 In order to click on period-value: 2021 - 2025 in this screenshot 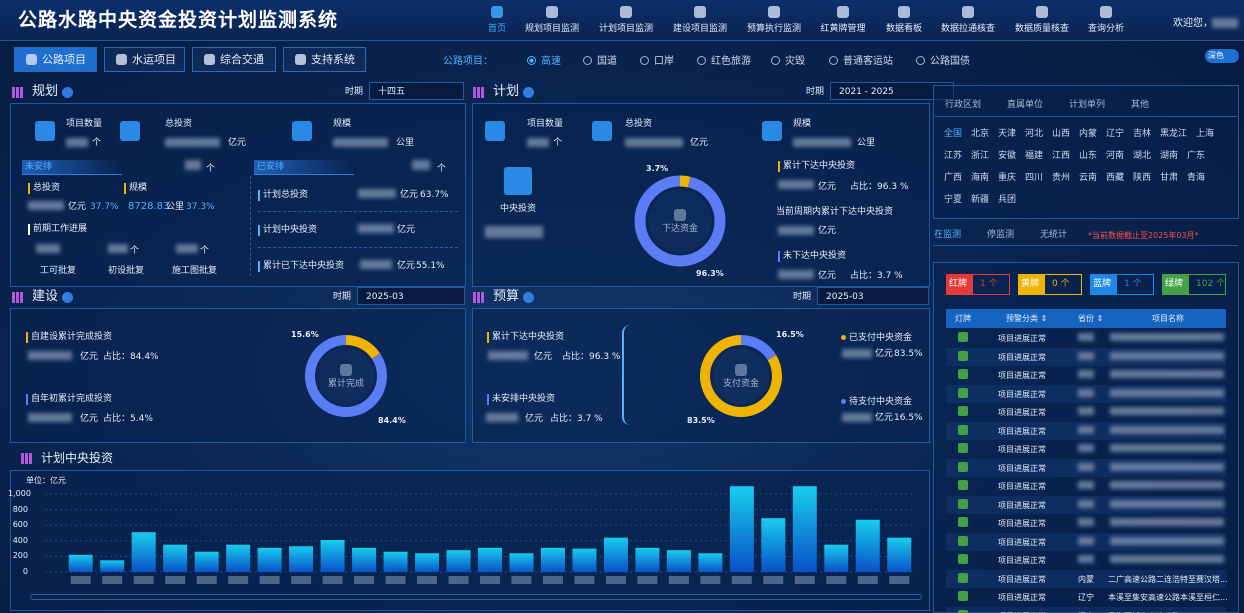, I will do `click(866, 92)`.